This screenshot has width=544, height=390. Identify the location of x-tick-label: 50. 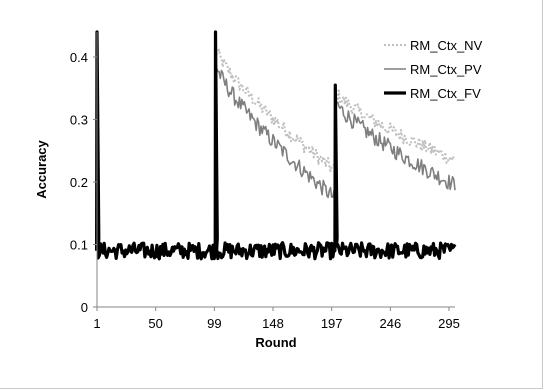
(155, 323).